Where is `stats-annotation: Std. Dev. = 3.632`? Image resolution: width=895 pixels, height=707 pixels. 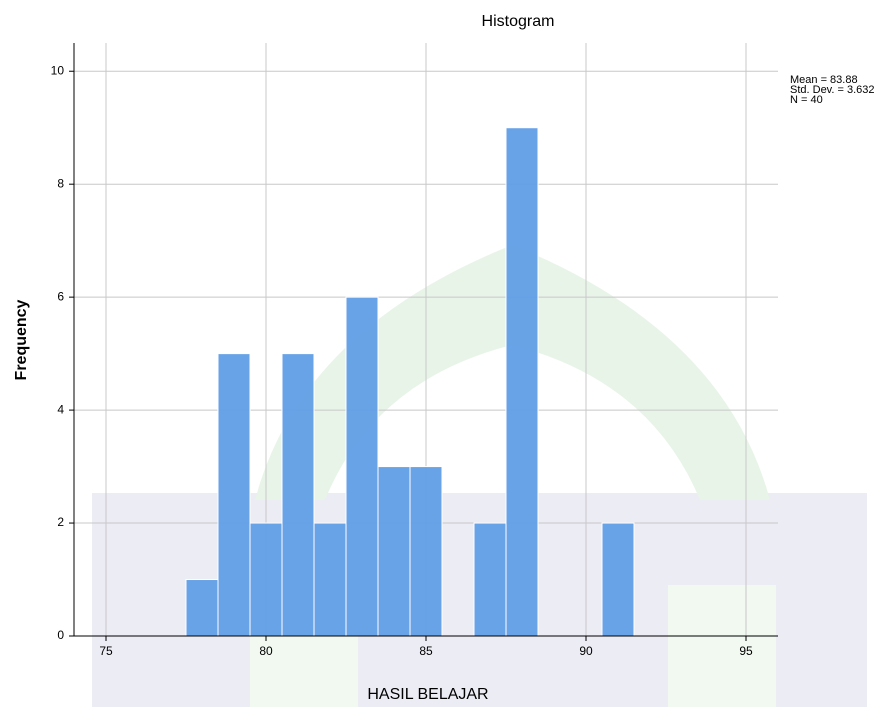
stats-annotation: Std. Dev. = 3.632 is located at coordinates (832, 90).